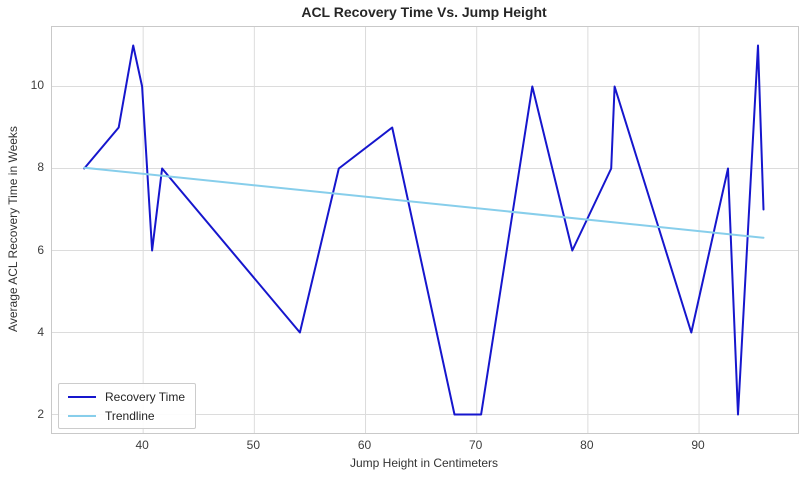 This screenshot has height=479, width=806. I want to click on x-tick-label: 40, so click(142, 445).